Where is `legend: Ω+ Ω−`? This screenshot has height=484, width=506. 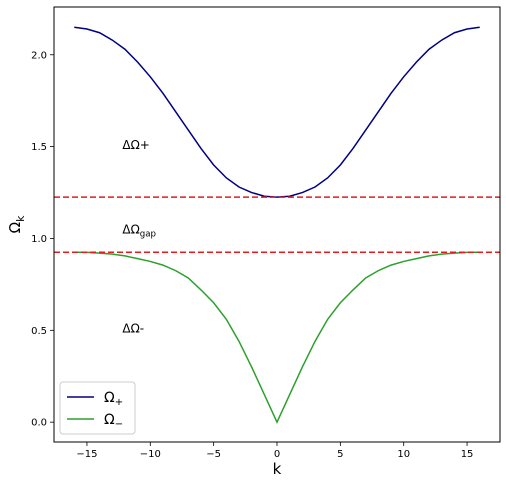 legend: Ω+ Ω− is located at coordinates (97, 408).